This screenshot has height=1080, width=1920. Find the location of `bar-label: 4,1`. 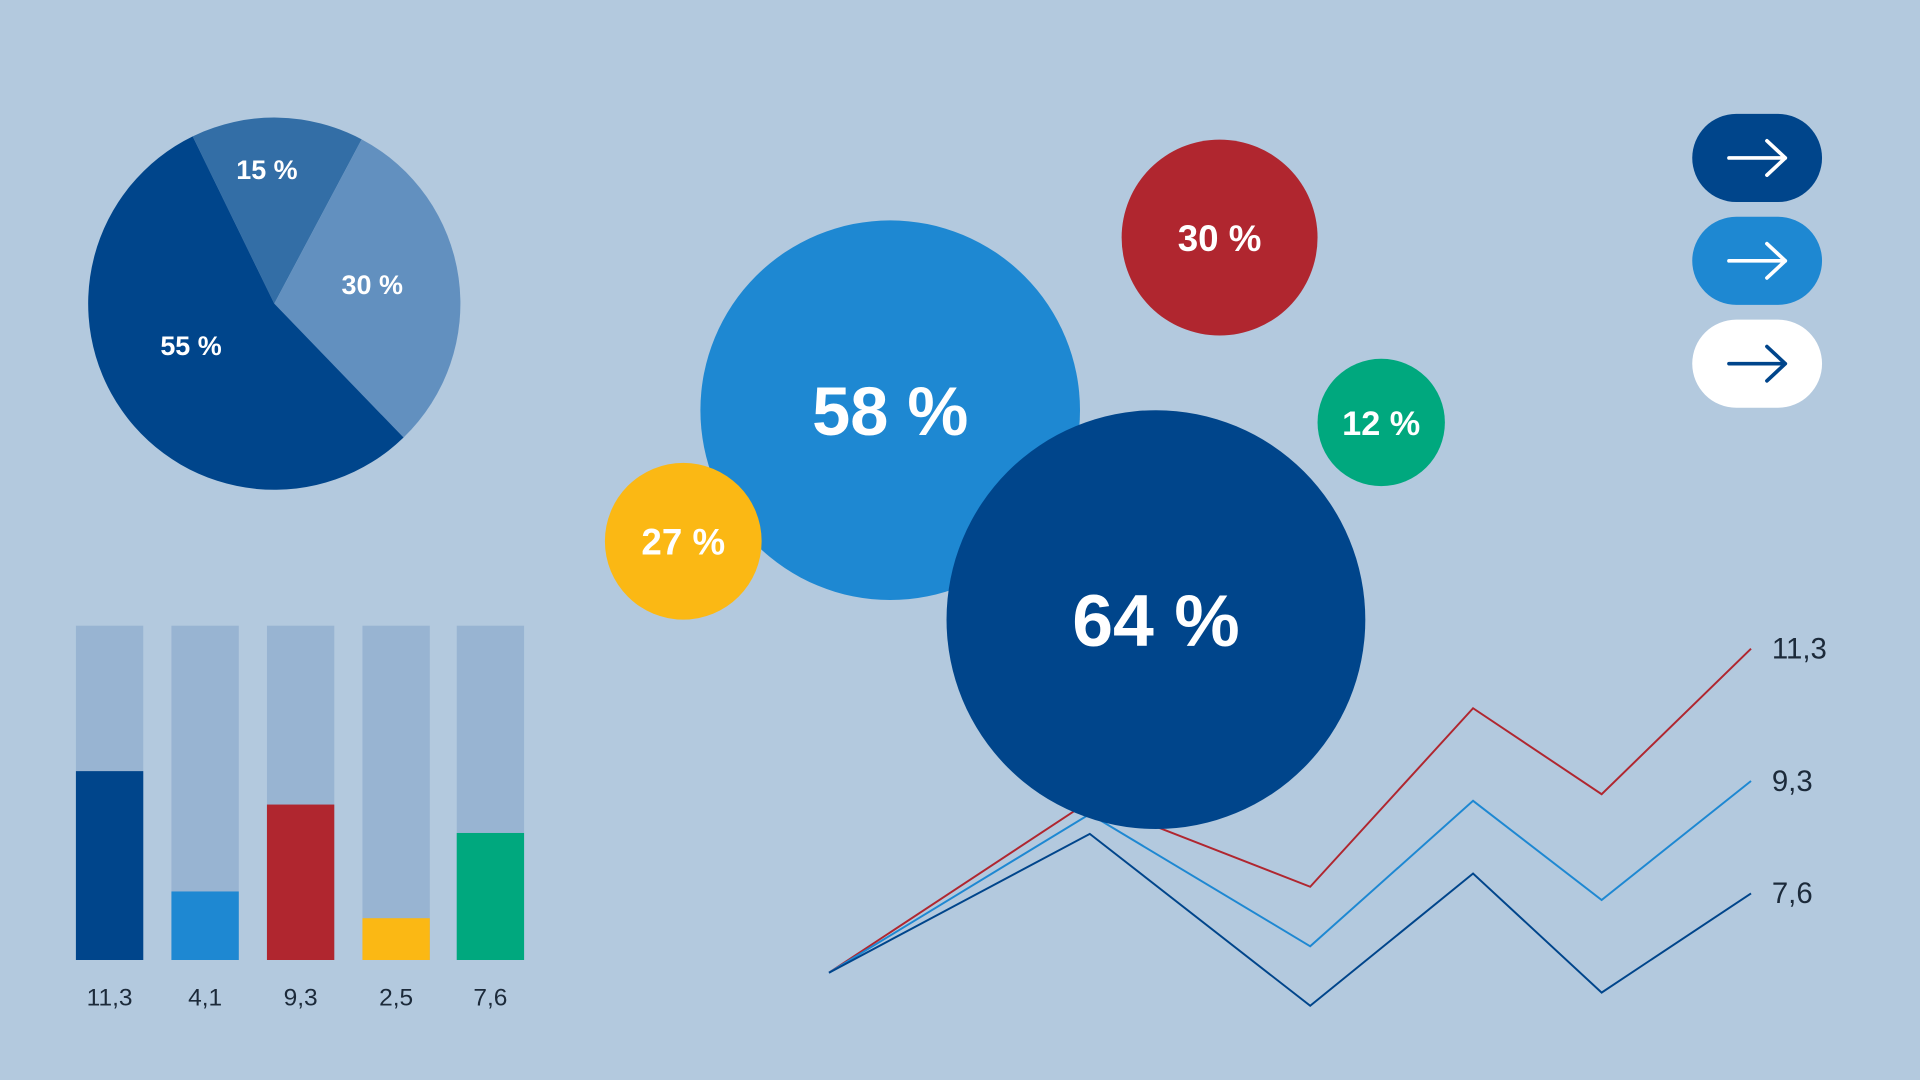

bar-label: 4,1 is located at coordinates (205, 997).